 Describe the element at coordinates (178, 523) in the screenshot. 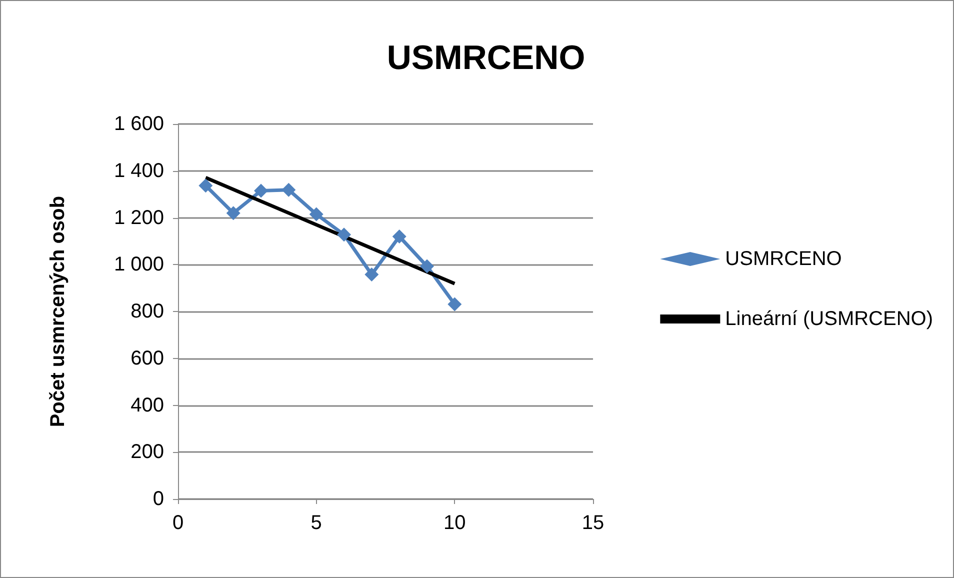

I see `x-tick-label: 0` at that location.